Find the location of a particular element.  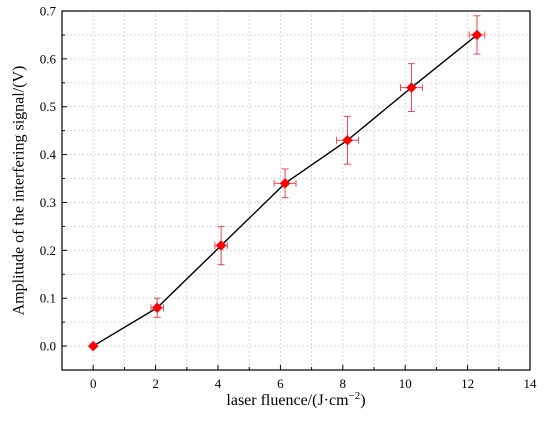

y-tick-label: 0.0 is located at coordinates (48, 346).